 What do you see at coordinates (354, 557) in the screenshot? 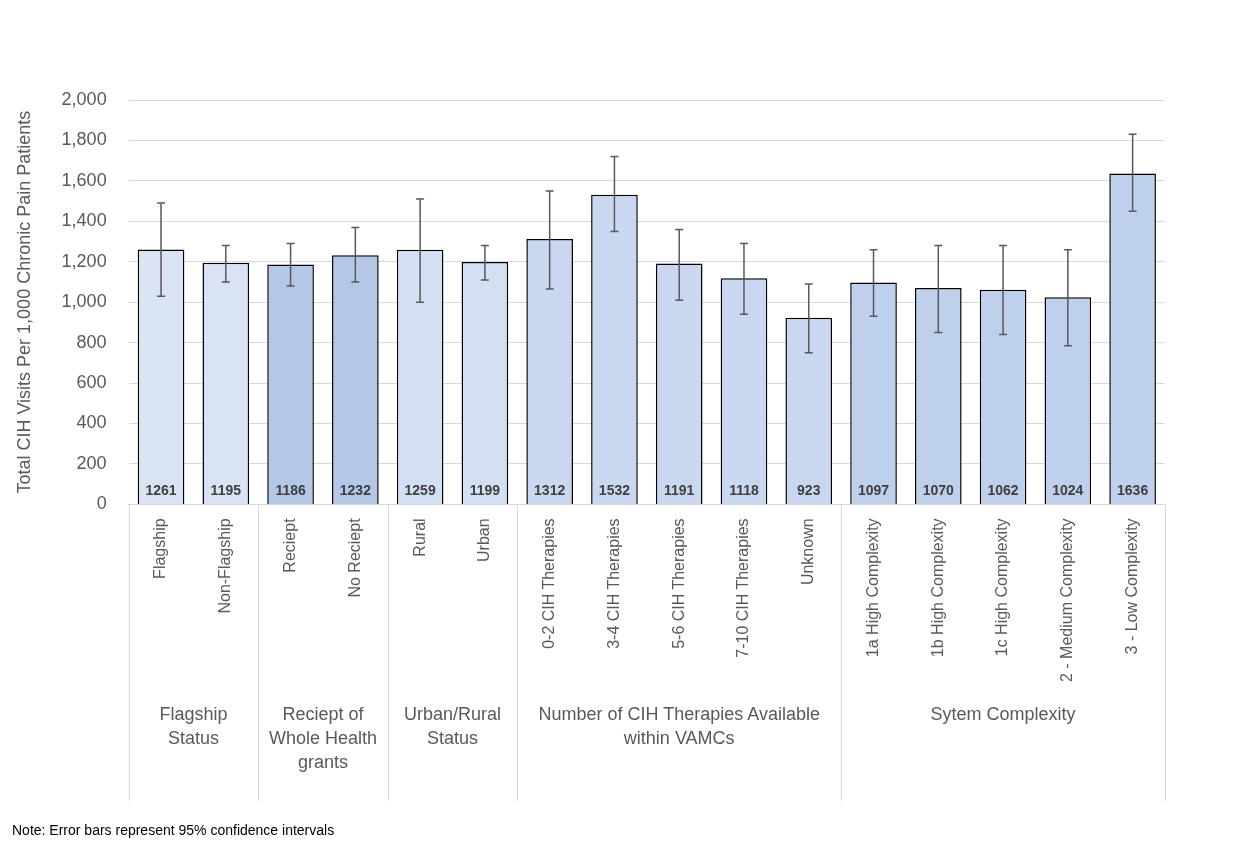
I see `x-tick-label: No Reciept` at bounding box center [354, 557].